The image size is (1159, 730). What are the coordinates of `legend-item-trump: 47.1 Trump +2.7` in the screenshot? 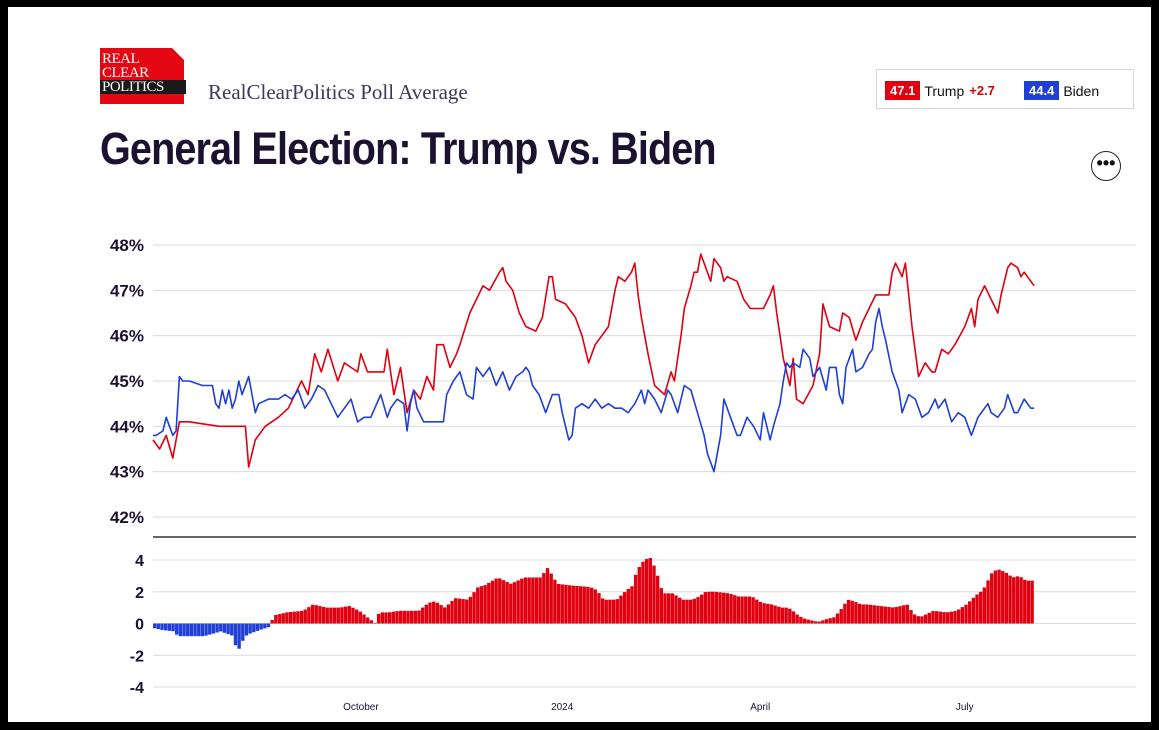 It's located at (940, 90).